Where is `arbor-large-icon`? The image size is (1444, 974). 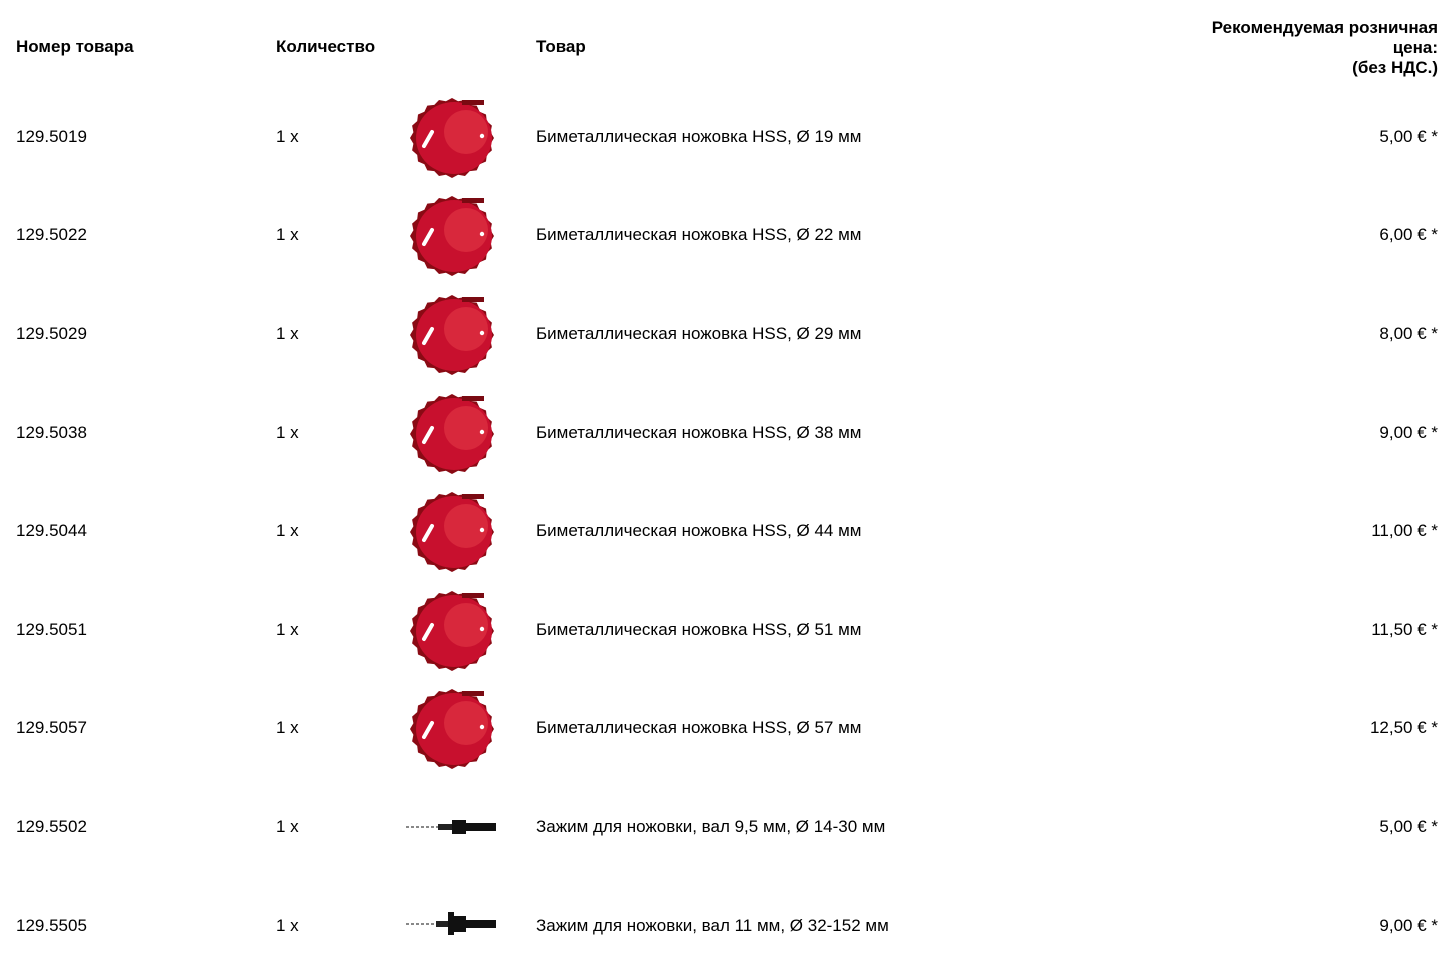
arbor-large-icon is located at coordinates (450, 906).